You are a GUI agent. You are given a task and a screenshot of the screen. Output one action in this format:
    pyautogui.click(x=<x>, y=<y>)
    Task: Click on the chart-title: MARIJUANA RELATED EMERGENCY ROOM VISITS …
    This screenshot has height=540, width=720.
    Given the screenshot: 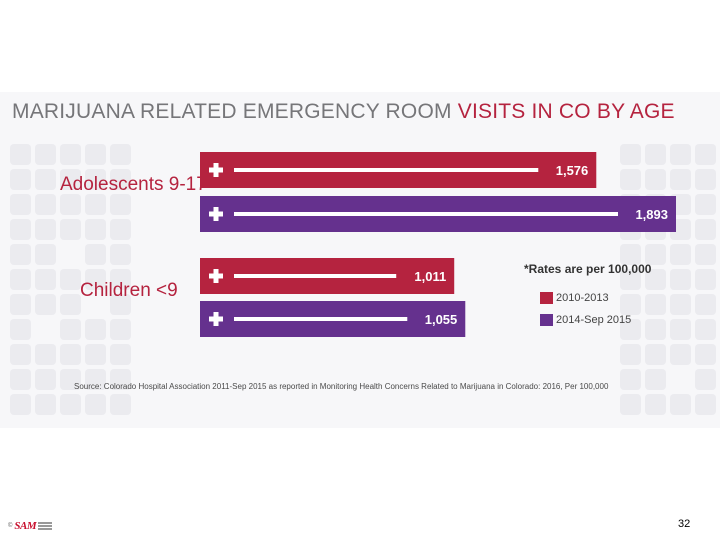 What is the action you would take?
    pyautogui.click(x=362, y=112)
    